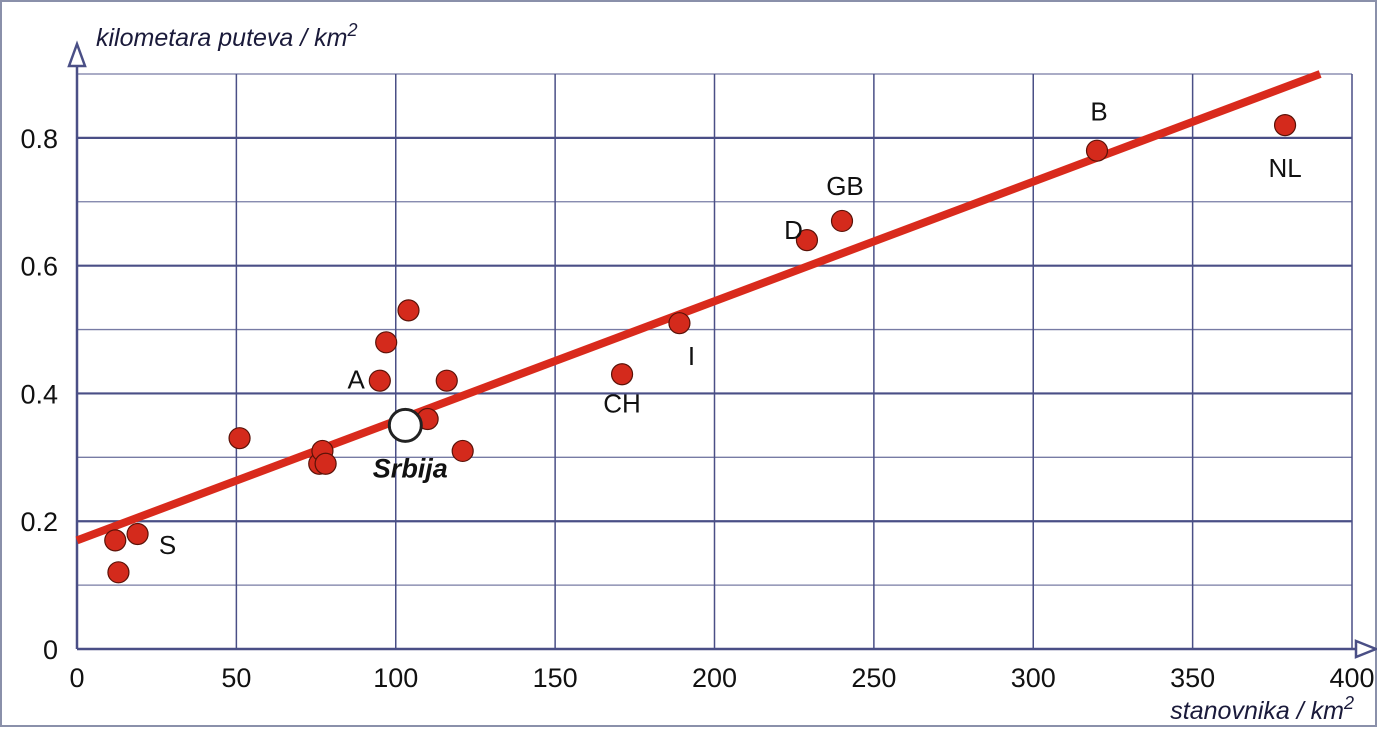 Image resolution: width=1377 pixels, height=729 pixels. What do you see at coordinates (50, 650) in the screenshot?
I see `y-tick-label: 0` at bounding box center [50, 650].